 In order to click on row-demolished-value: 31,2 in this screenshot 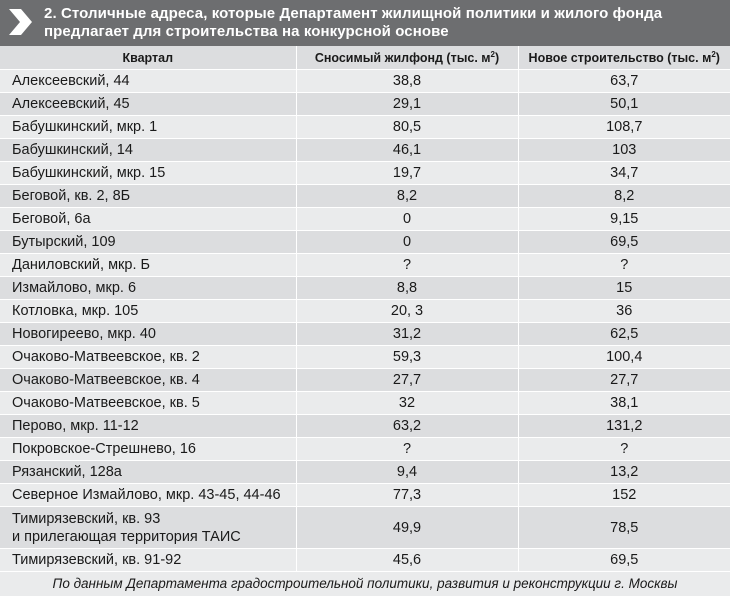, I will do `click(407, 334)`.